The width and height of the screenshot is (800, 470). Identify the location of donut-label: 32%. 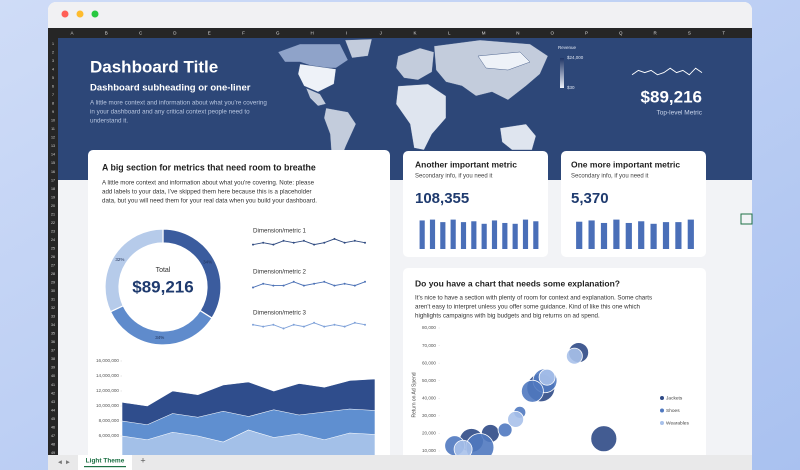
(119, 259).